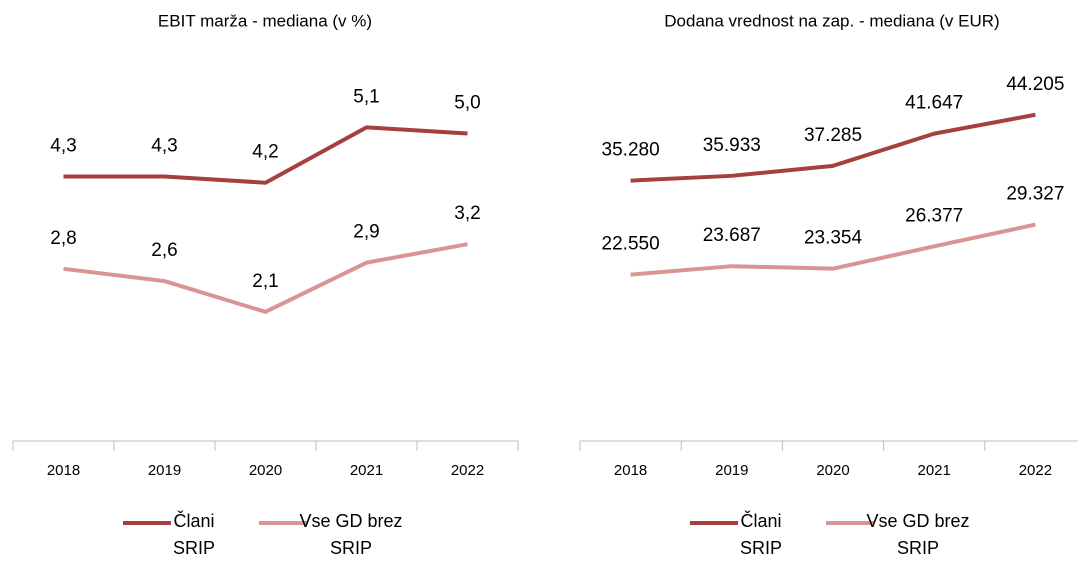  What do you see at coordinates (265, 20) in the screenshot?
I see `chart-title: EBIT marža - mediana (v %)` at bounding box center [265, 20].